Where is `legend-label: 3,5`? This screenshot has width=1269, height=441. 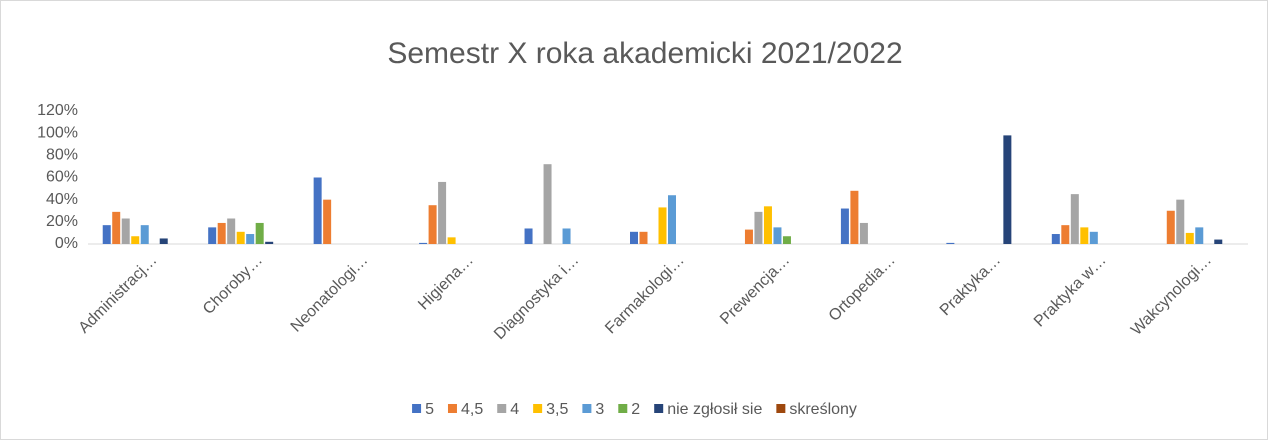
legend-label: 3,5 is located at coordinates (557, 409).